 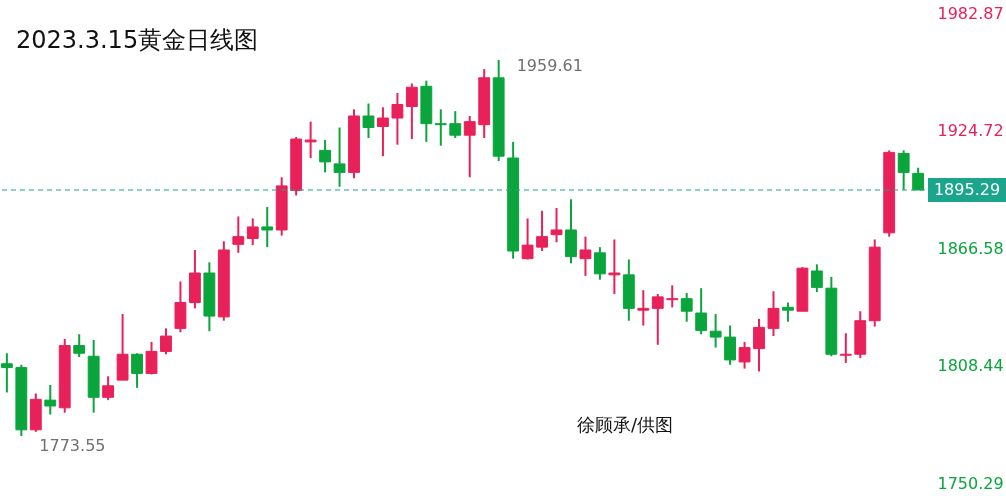 I want to click on annotation: 1773.55, so click(x=72, y=445).